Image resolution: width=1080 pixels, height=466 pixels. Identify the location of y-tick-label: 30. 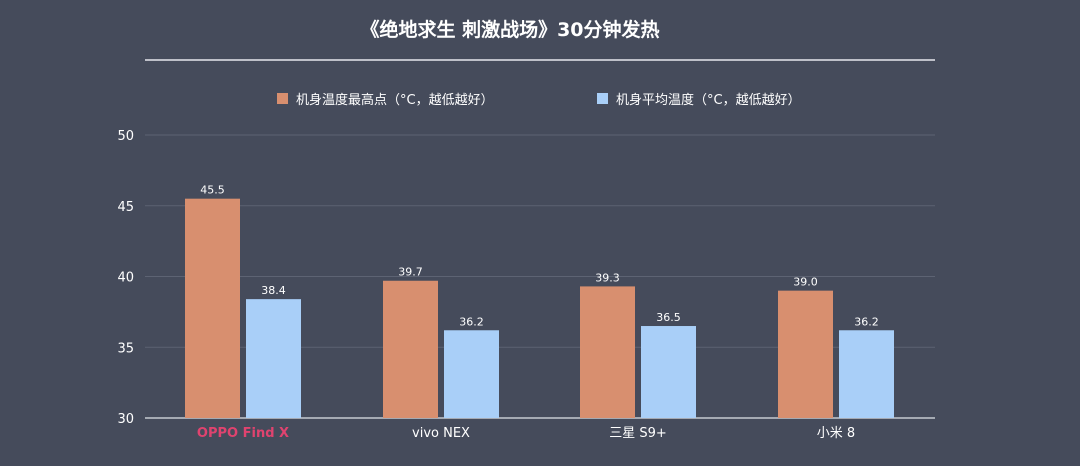
(125, 419).